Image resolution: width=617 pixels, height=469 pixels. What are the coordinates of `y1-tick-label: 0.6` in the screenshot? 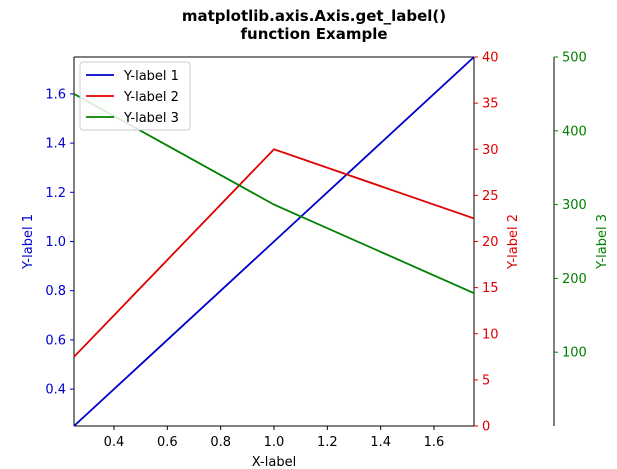 It's located at (55, 340).